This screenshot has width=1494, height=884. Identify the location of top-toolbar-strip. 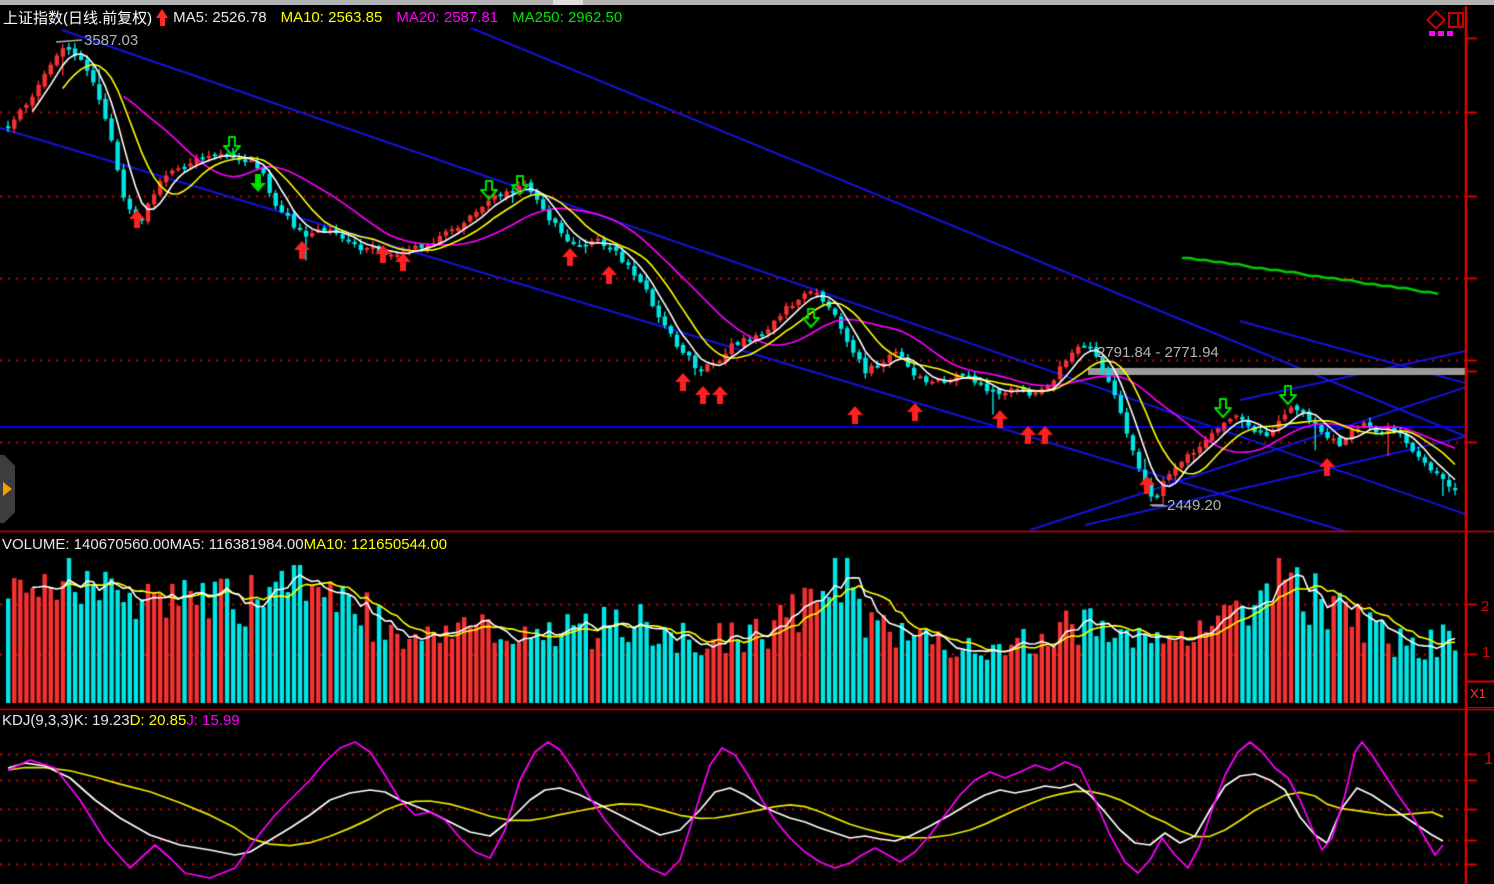
(747, 2).